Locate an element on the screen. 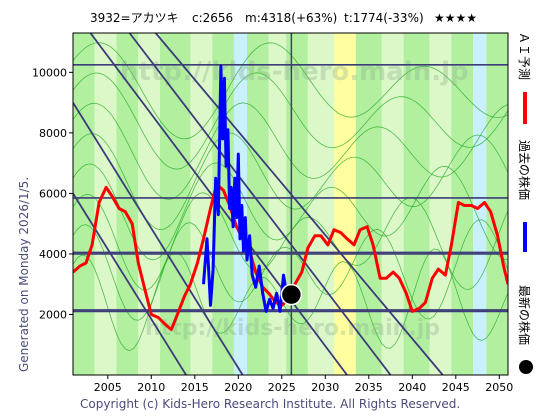 This screenshot has height=420, width=560. x-tick-label: 2030 is located at coordinates (325, 387).